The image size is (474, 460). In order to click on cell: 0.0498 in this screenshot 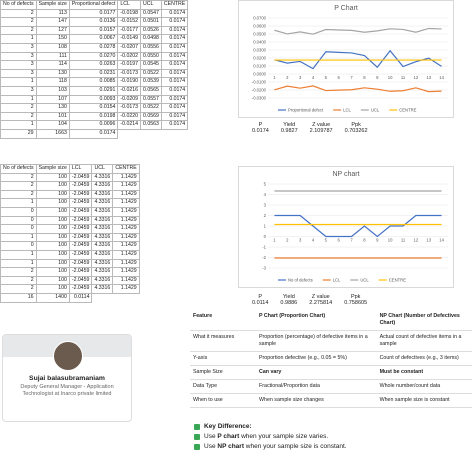, I will do `click(151, 39)`.